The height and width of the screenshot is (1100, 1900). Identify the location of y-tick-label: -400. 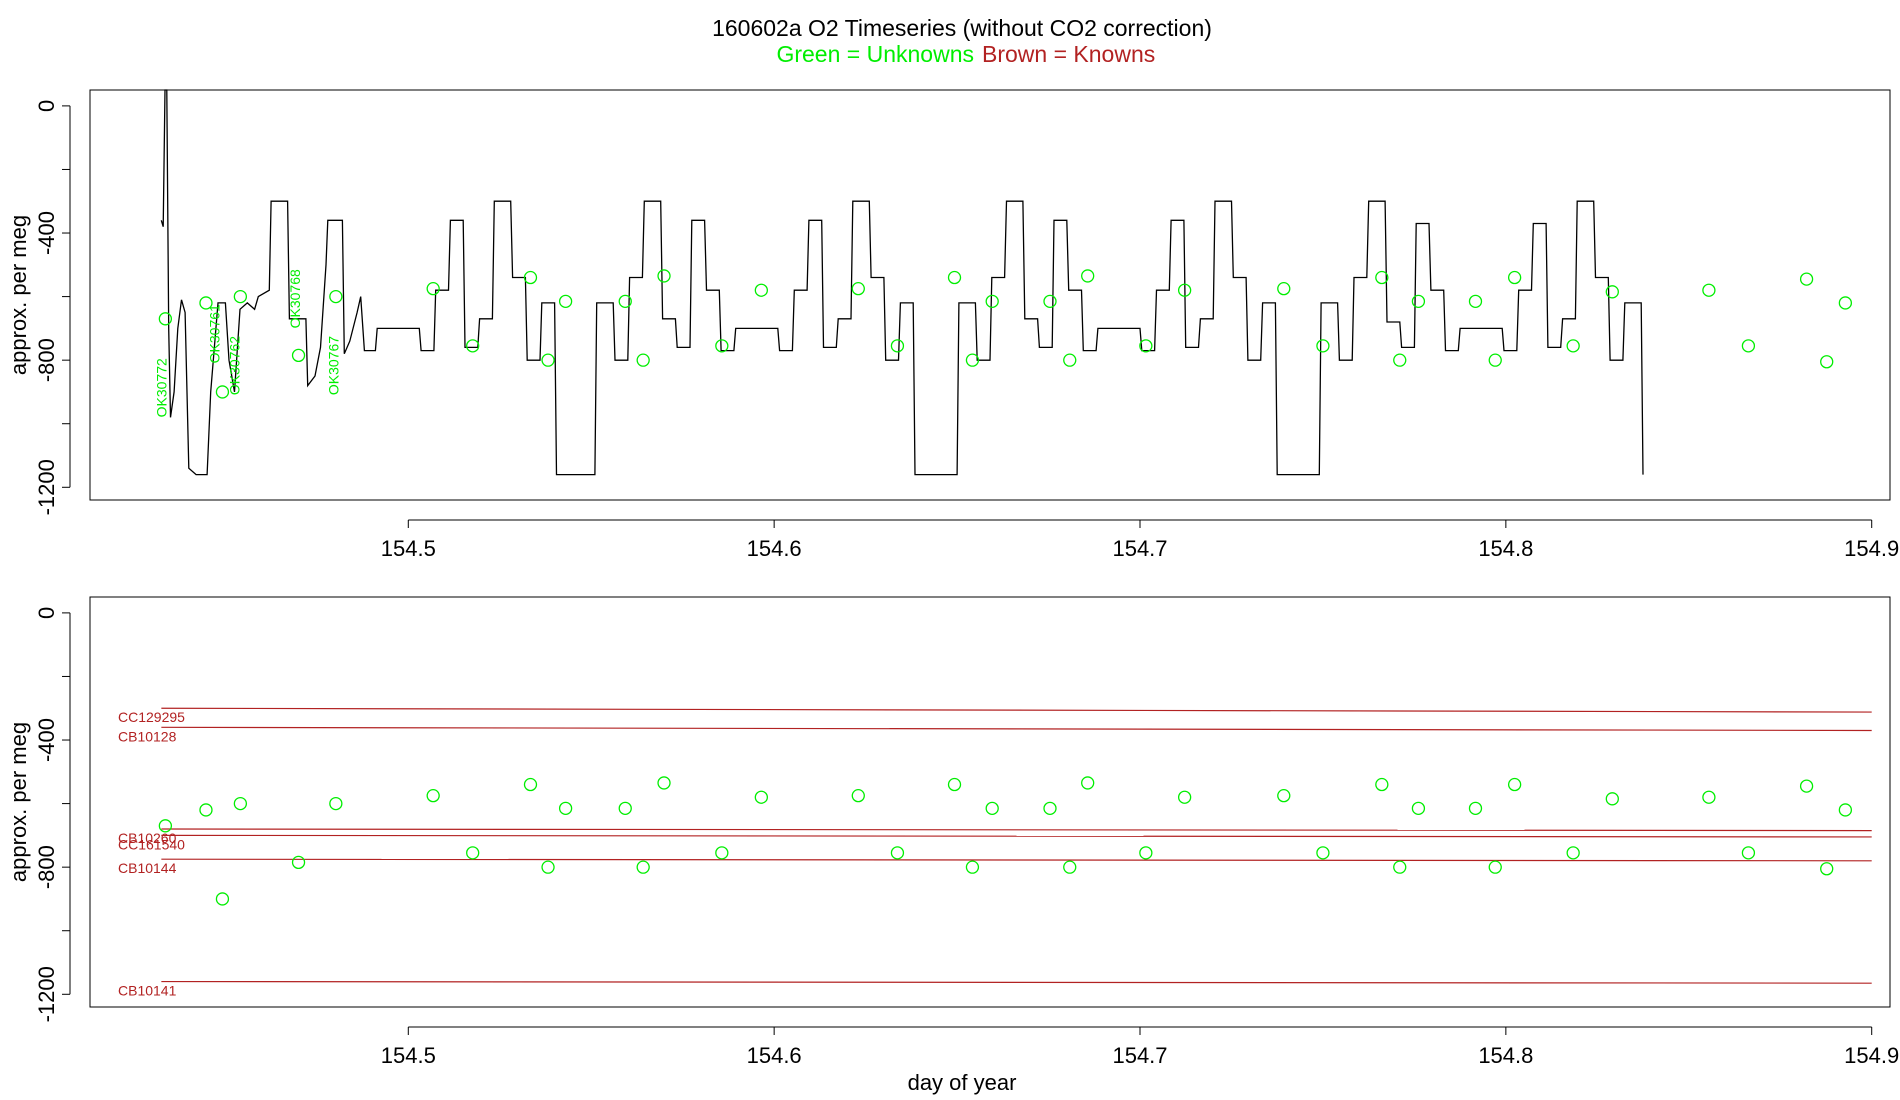
(46, 740).